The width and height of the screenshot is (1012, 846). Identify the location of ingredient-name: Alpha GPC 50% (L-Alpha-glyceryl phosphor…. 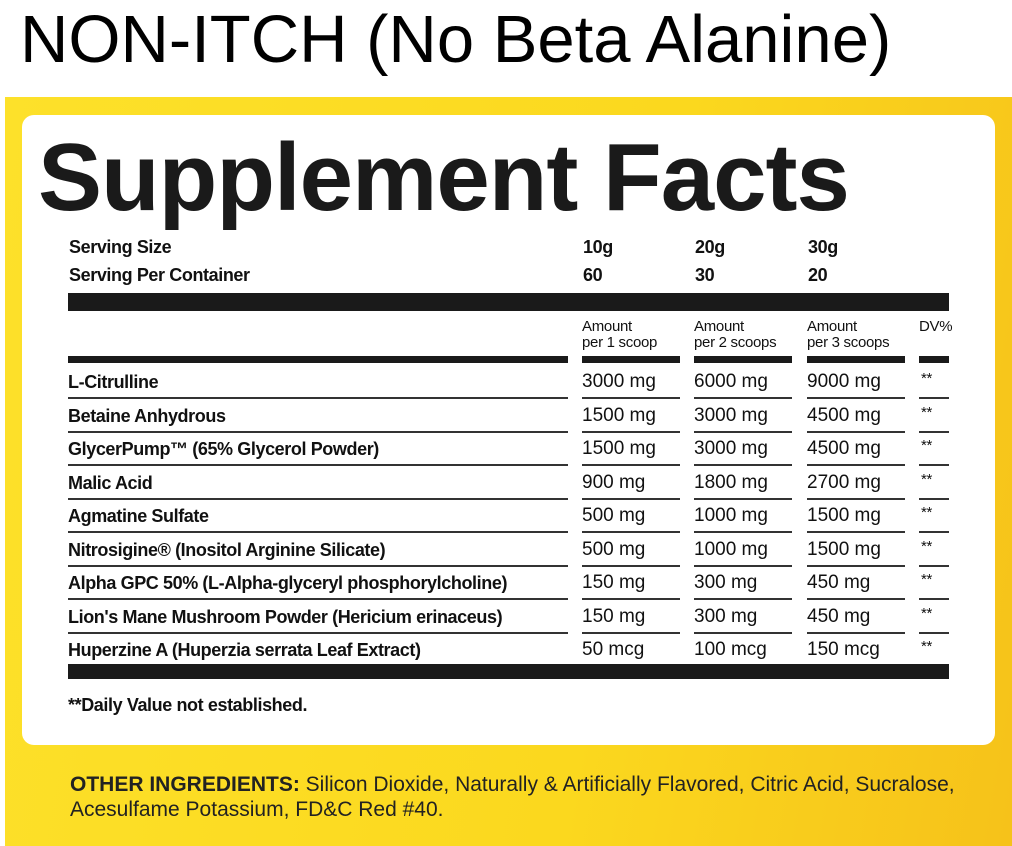
(288, 583).